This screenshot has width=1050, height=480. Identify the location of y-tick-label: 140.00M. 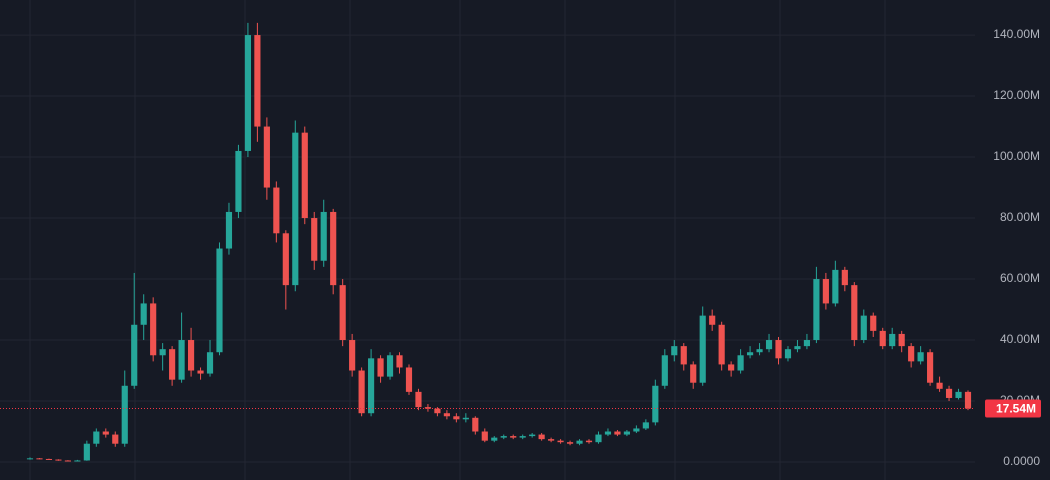
(1016, 34).